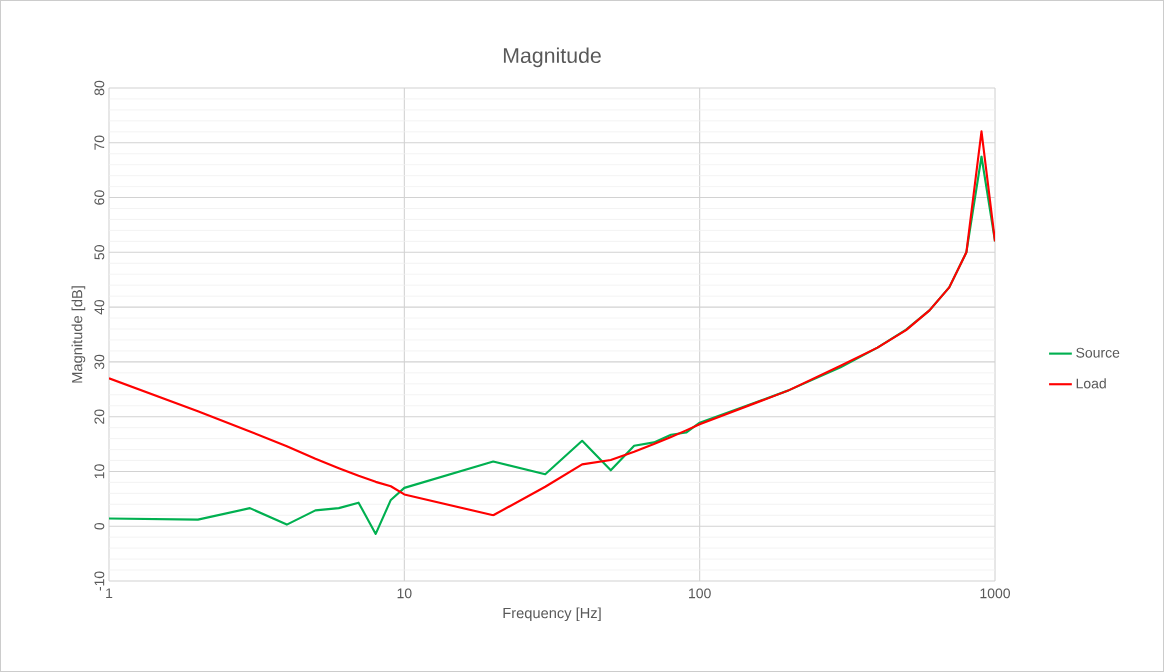  What do you see at coordinates (99, 197) in the screenshot?
I see `y-tick-label: 60` at bounding box center [99, 197].